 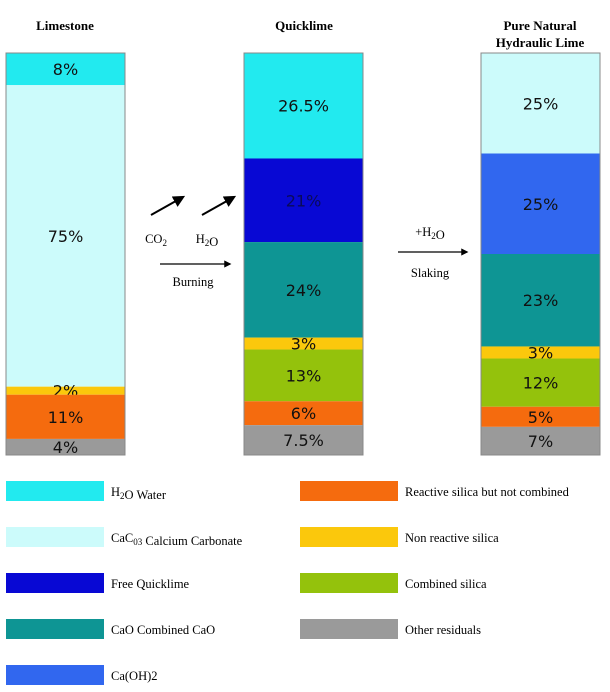 I want to click on column-title: Limestone, so click(x=65, y=25).